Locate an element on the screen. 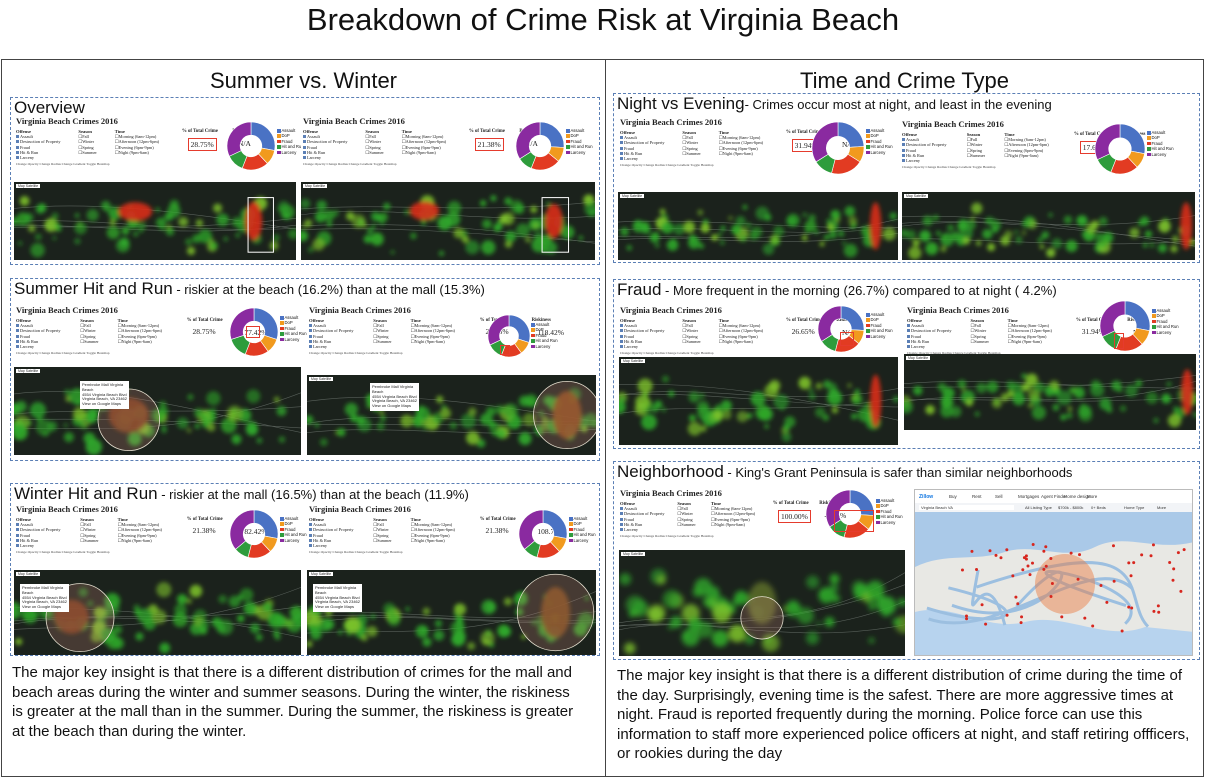 Image resolution: width=1206 pixels, height=777 pixels. zillow-nav-item: Home design is located at coordinates (1077, 496).